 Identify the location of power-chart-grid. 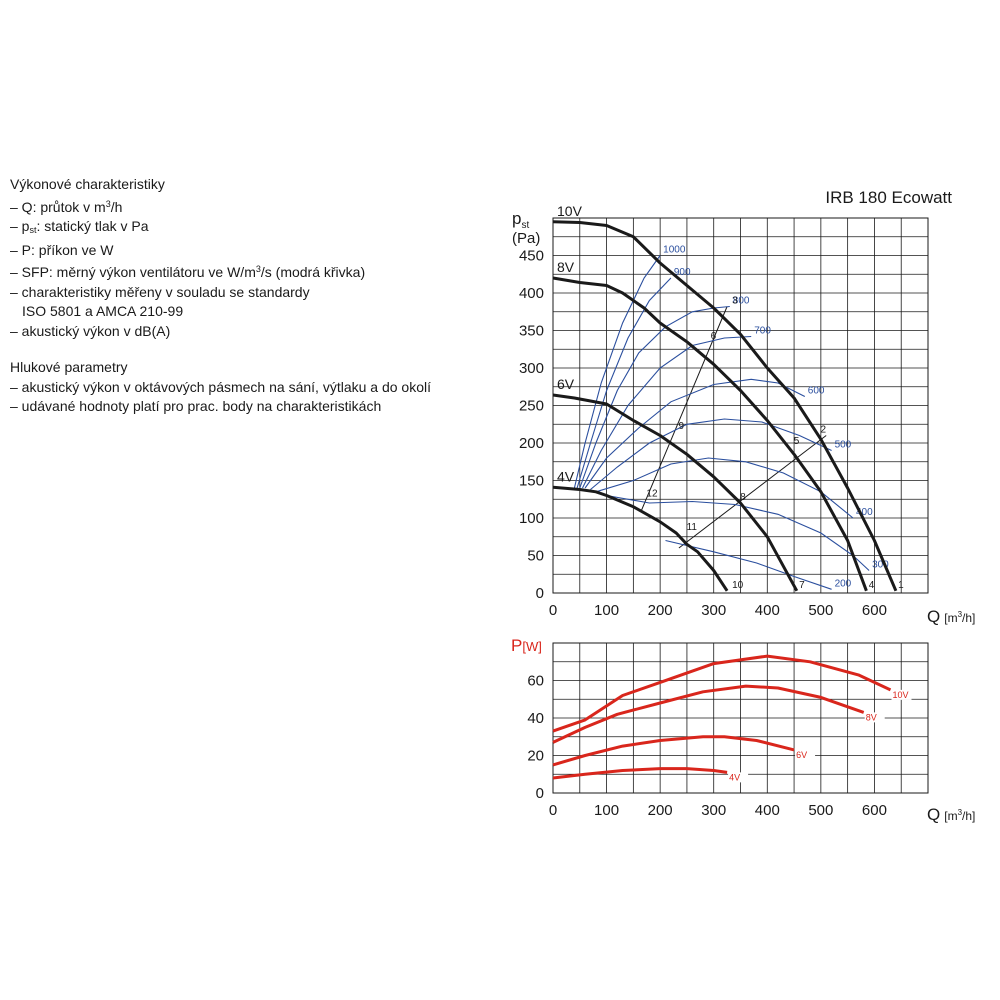
(740, 718).